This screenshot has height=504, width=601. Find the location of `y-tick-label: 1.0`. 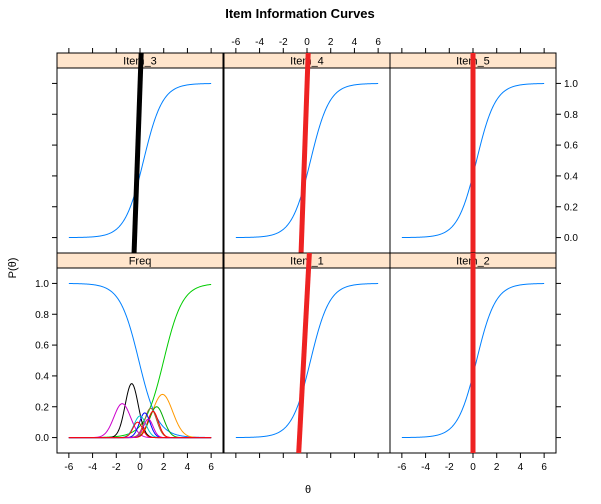

y-tick-label: 1.0 is located at coordinates (42, 284).